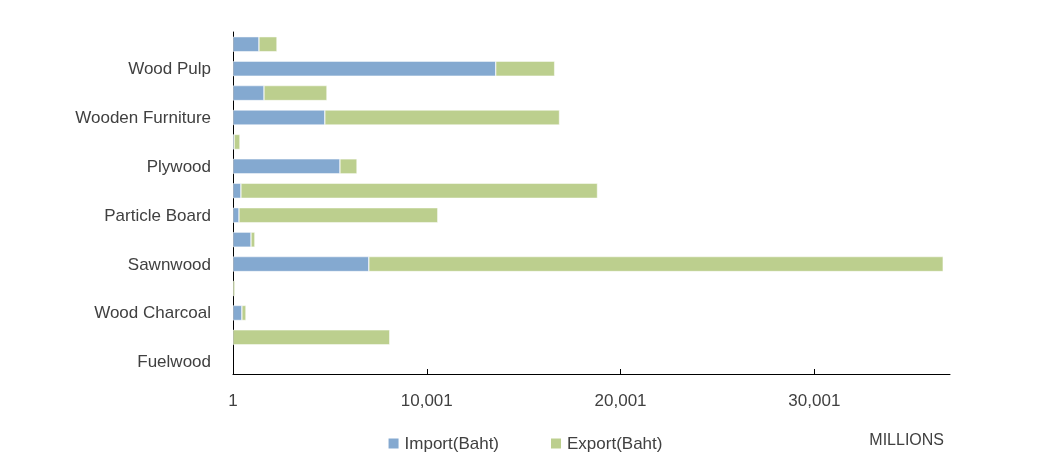 The image size is (1049, 469). I want to click on legend-label: Import(Baht), so click(452, 443).